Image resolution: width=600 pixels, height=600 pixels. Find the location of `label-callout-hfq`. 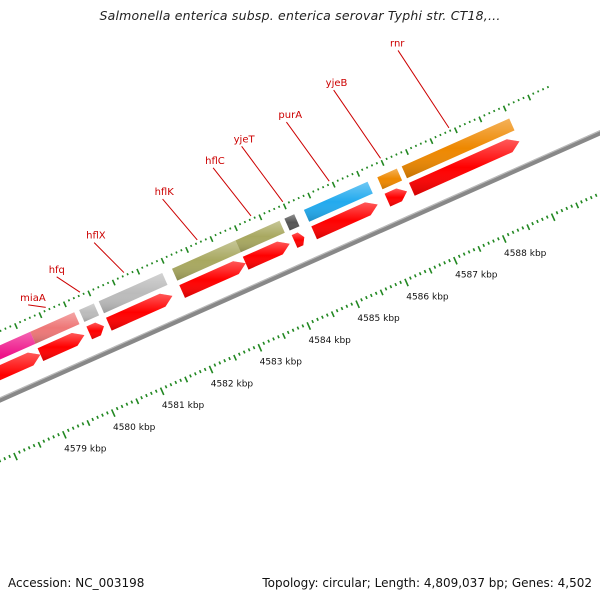

label-callout-hfq is located at coordinates (68, 284).